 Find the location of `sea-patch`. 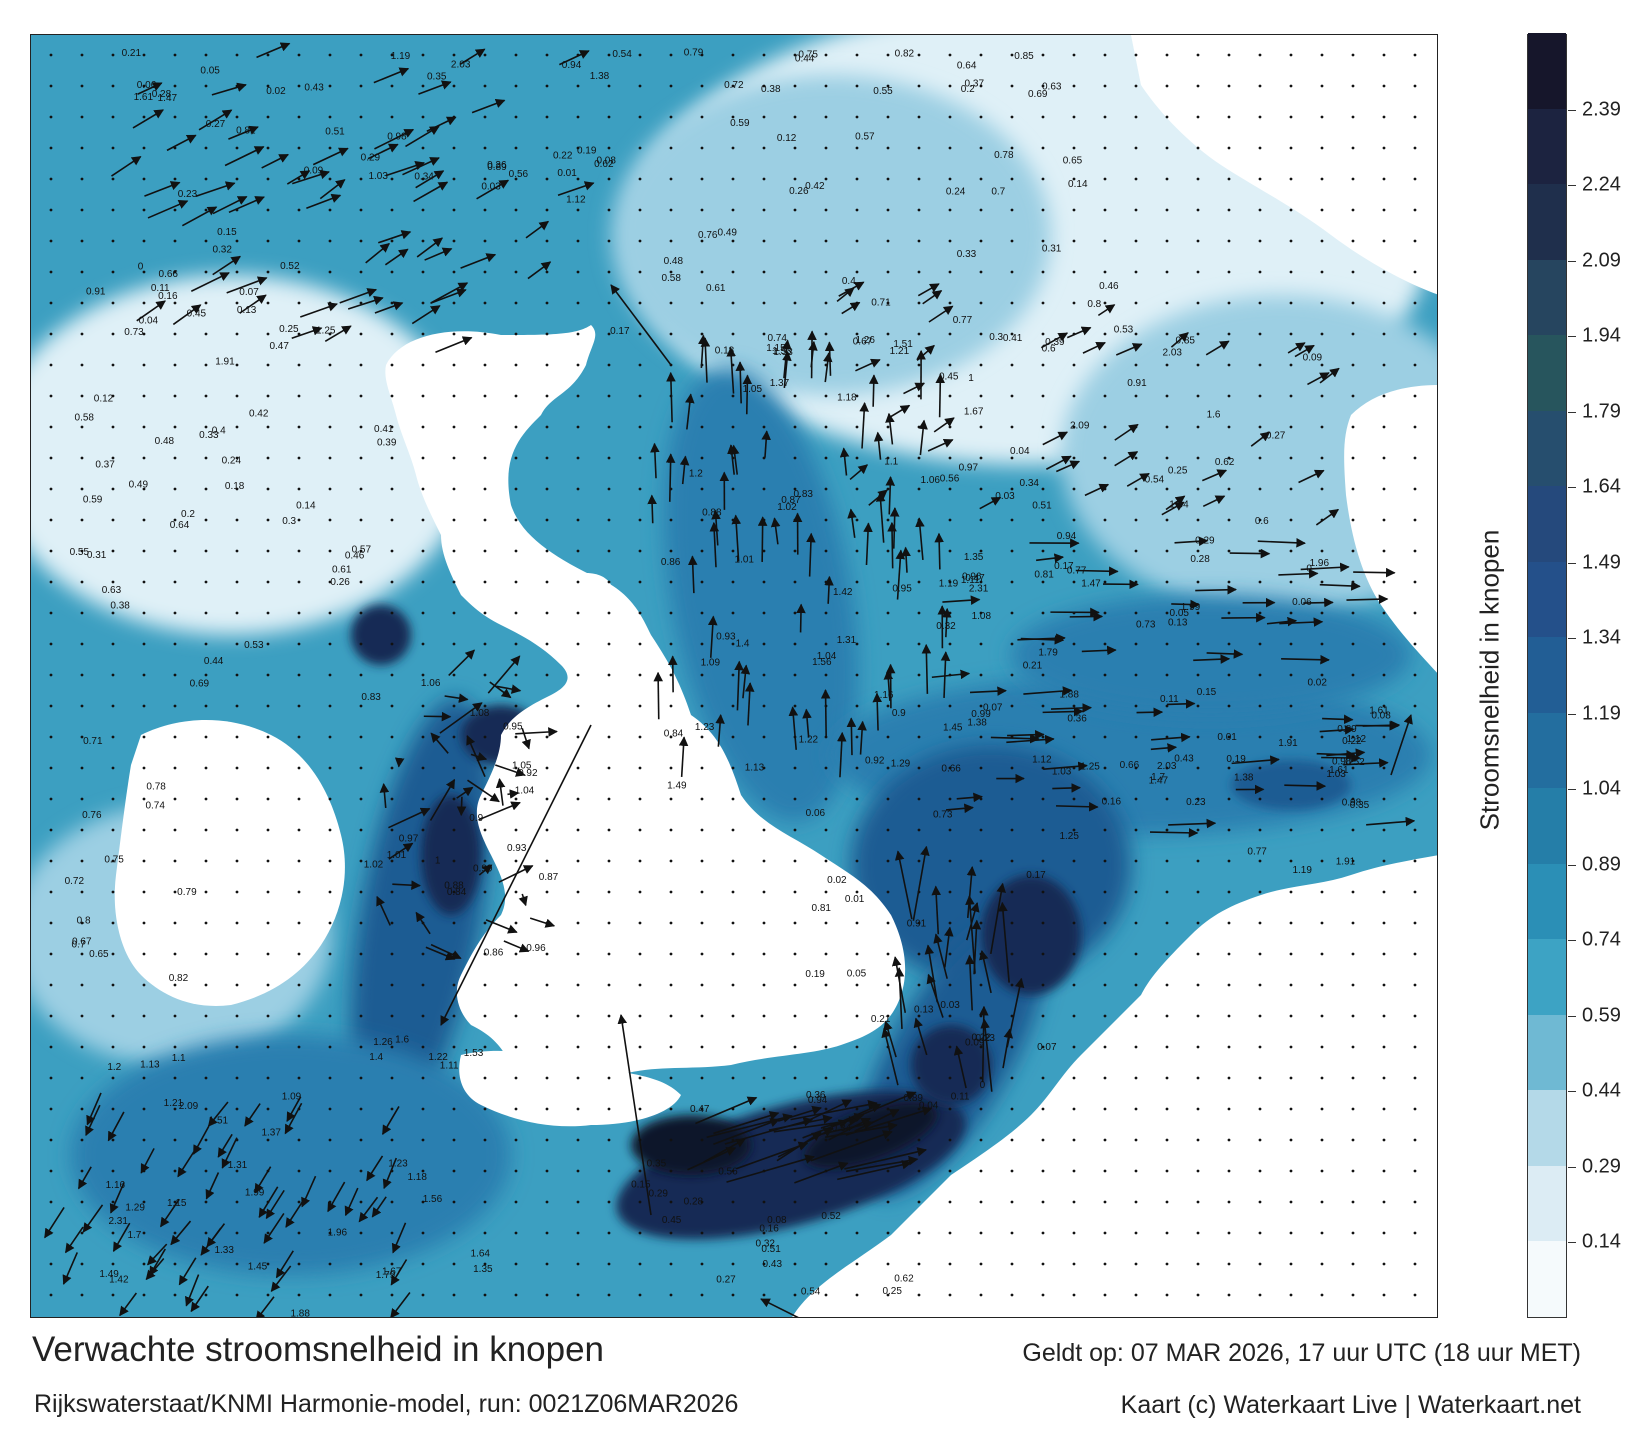

sea-patch is located at coordinates (291, 1155).